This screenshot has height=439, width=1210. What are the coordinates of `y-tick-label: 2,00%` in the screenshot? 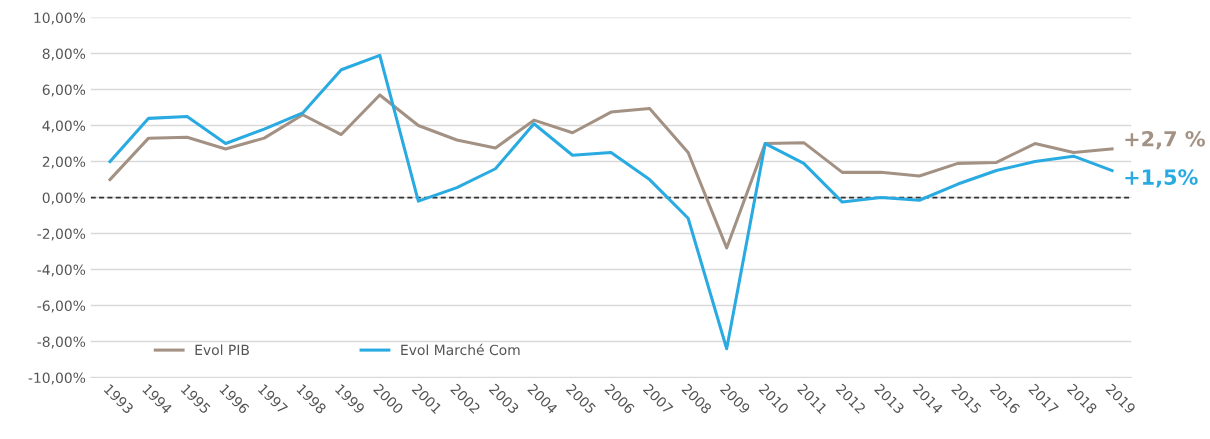 It's located at (64, 162).